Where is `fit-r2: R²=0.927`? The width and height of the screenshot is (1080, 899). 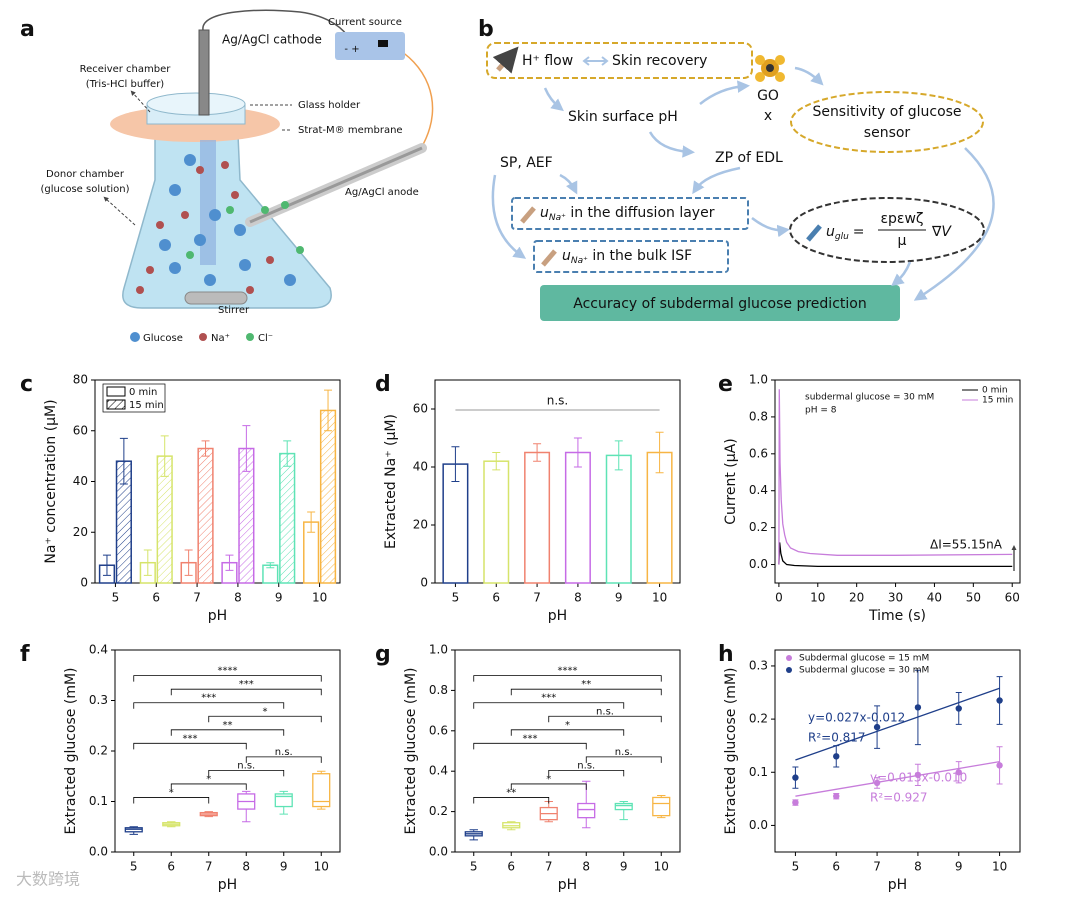 fit-r2: R²=0.927 is located at coordinates (899, 798).